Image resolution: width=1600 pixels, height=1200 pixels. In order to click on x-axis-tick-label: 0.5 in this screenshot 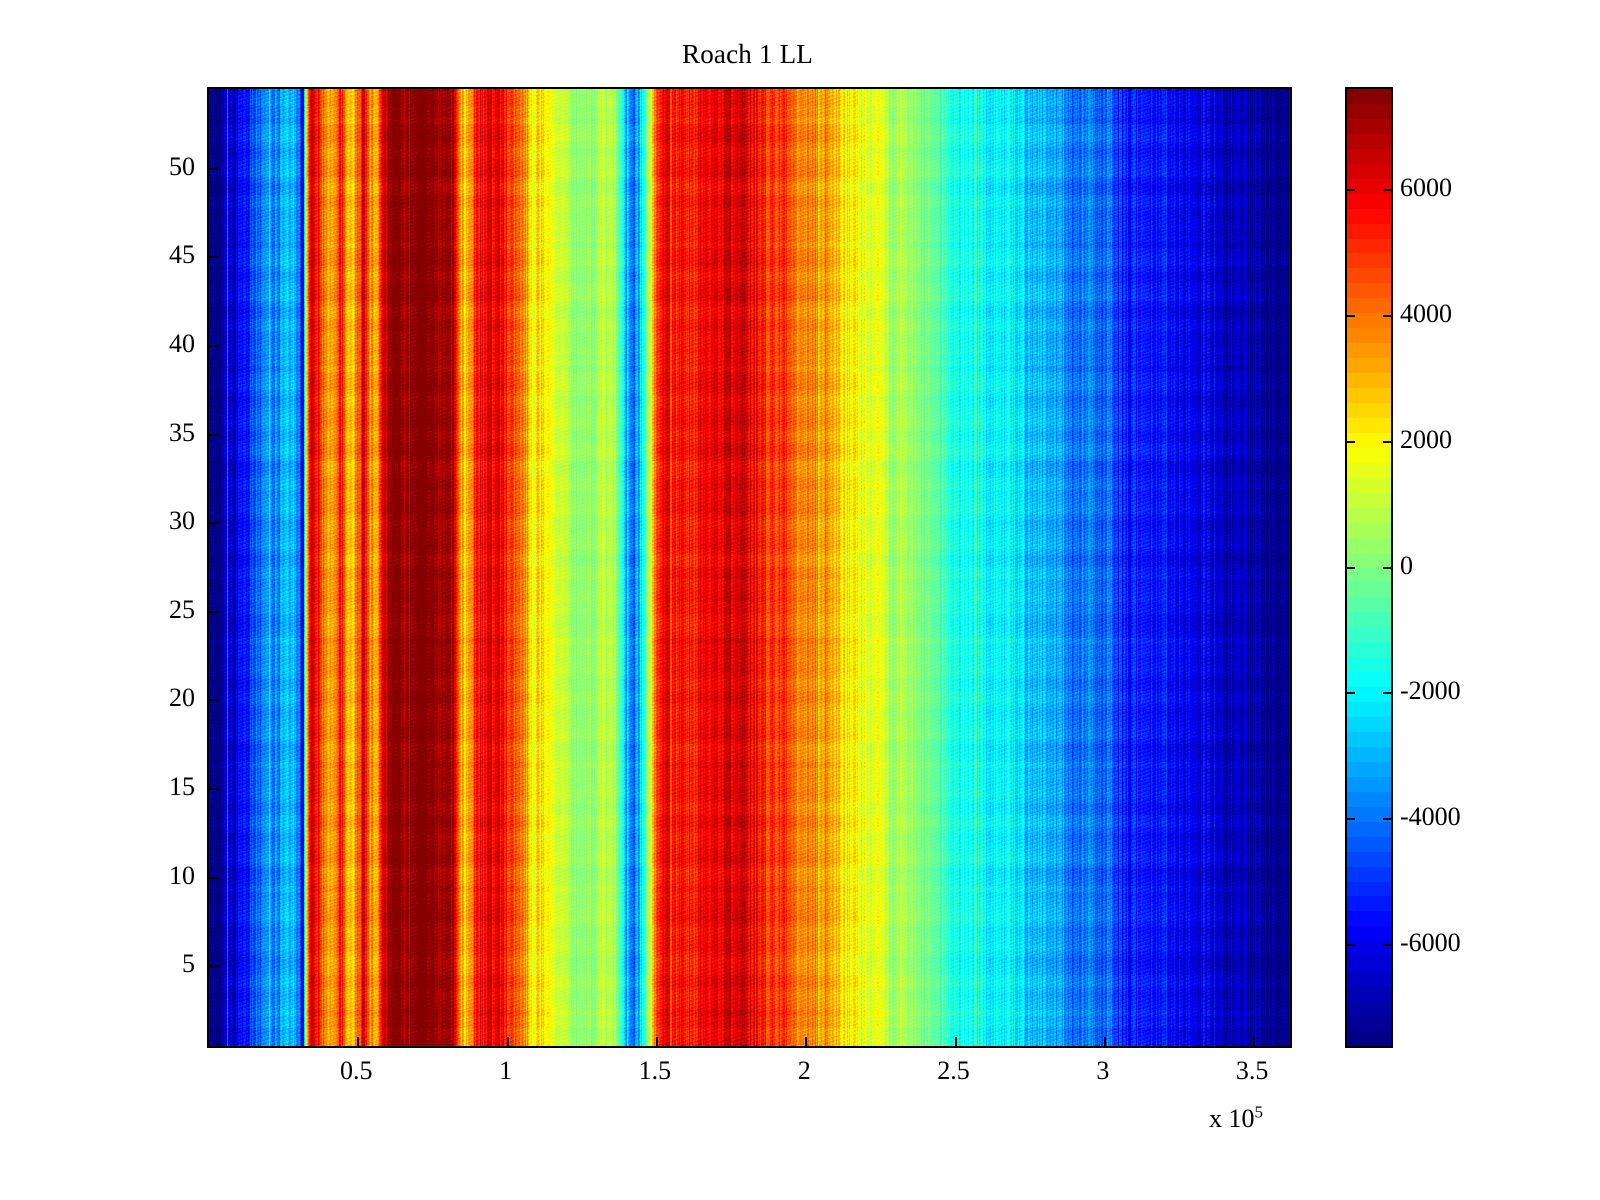, I will do `click(356, 1070)`.